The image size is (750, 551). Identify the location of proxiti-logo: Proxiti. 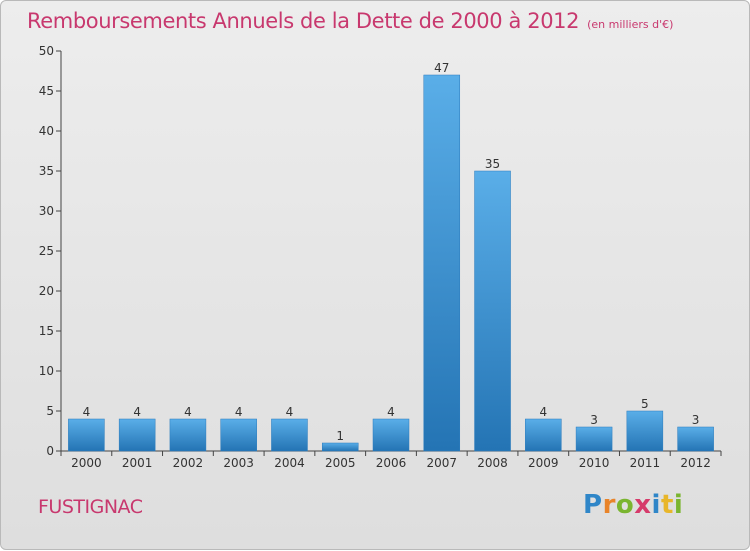
(633, 505).